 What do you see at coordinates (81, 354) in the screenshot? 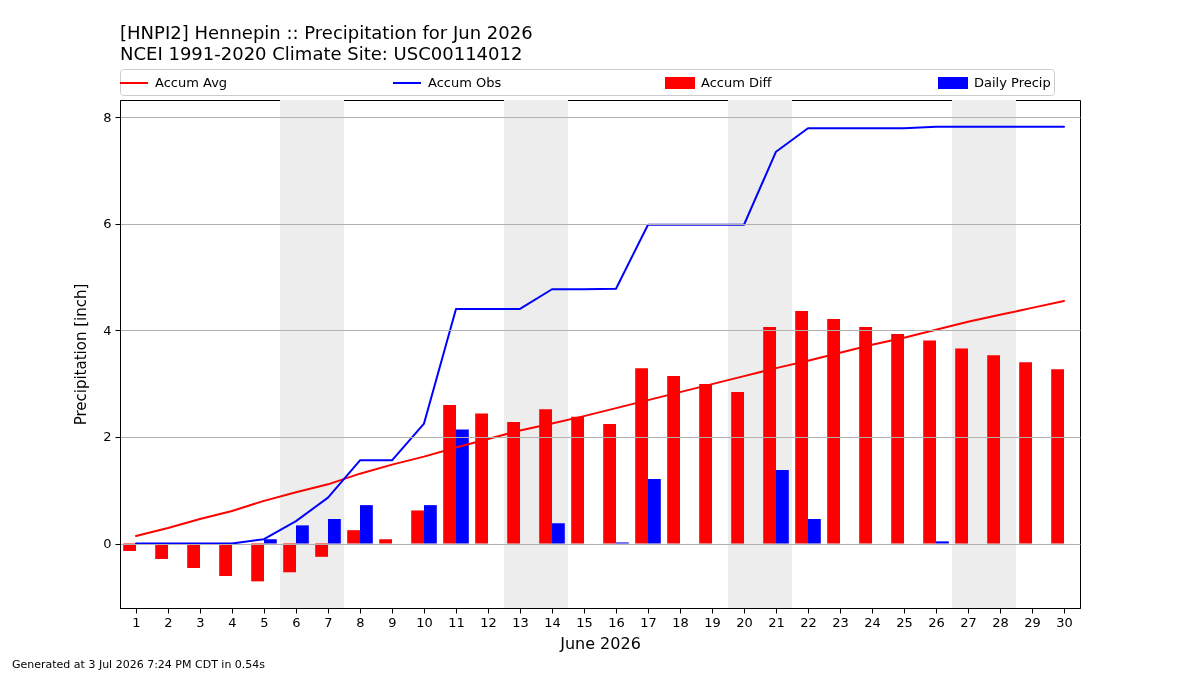
I see `y-axis-title: Precipitation [inch]` at bounding box center [81, 354].